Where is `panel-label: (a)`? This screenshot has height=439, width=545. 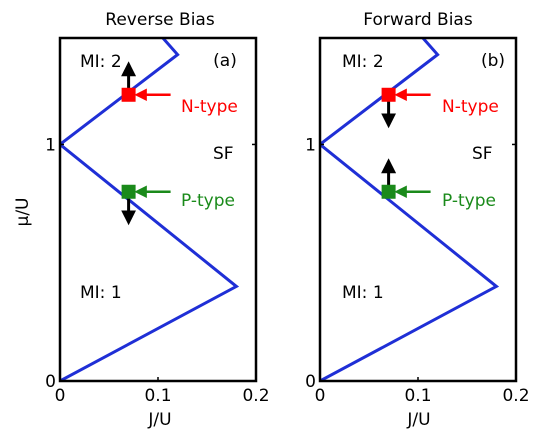 panel-label: (a) is located at coordinates (225, 61).